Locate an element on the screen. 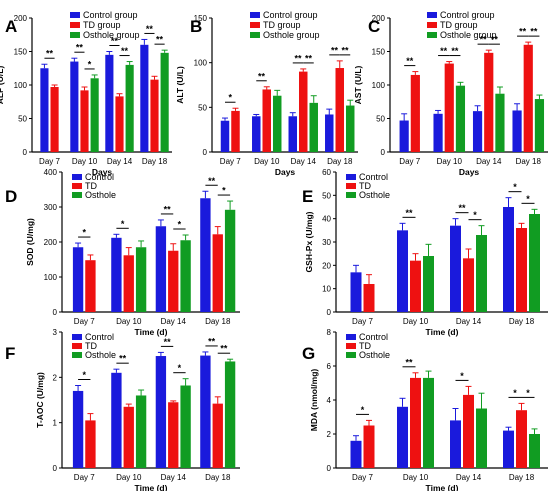 The height and width of the screenshot is (491, 550). y-tick-label: 100 is located at coordinates (379, 85).